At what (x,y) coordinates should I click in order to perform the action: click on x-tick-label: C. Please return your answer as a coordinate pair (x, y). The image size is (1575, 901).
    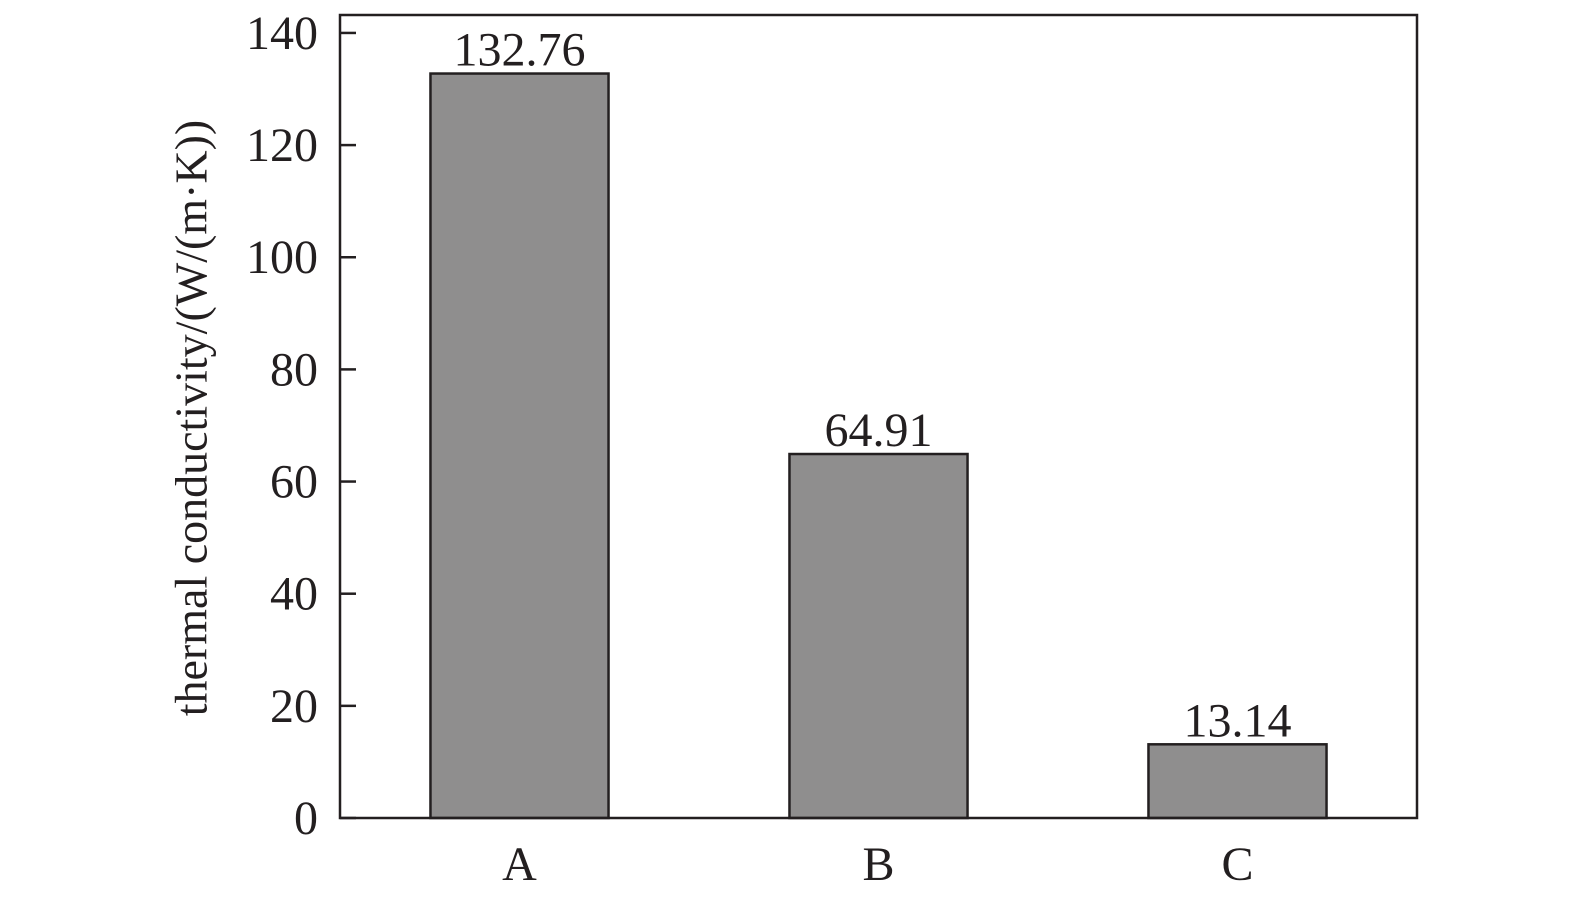
    Looking at the image, I should click on (1237, 864).